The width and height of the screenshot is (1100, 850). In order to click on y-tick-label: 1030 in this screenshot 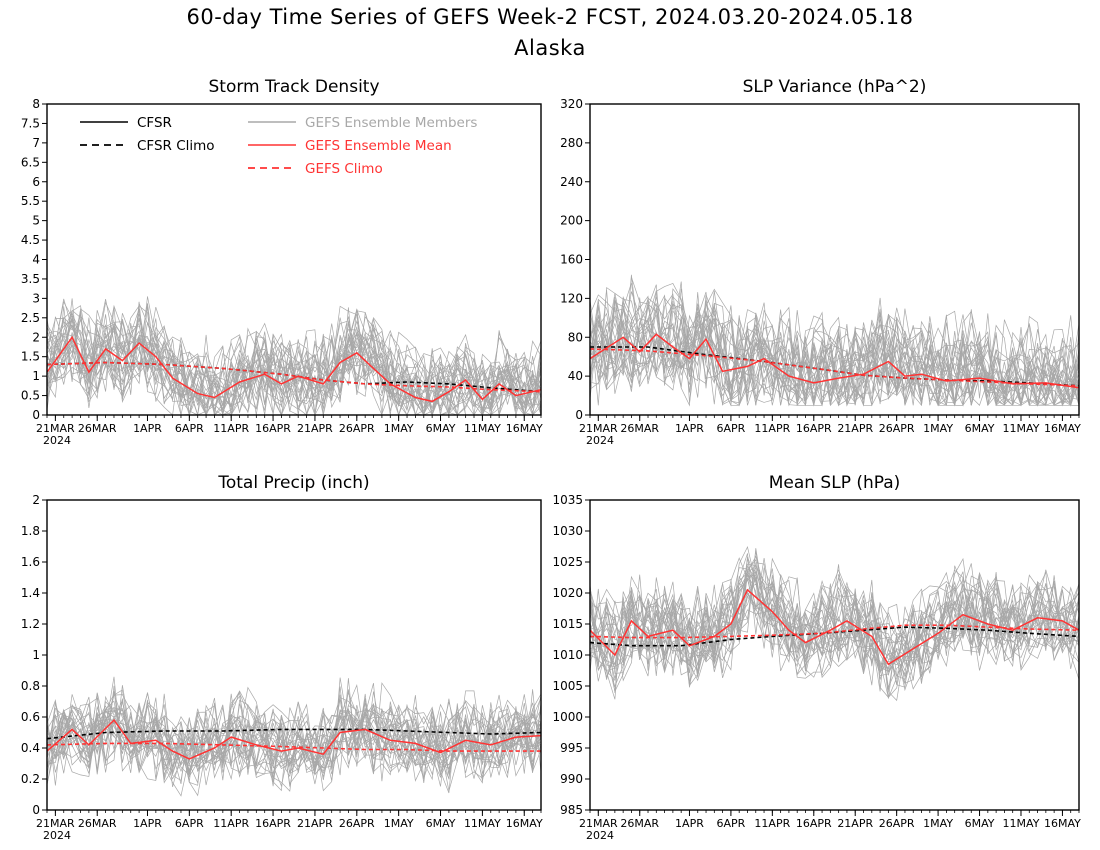, I will do `click(567, 531)`.